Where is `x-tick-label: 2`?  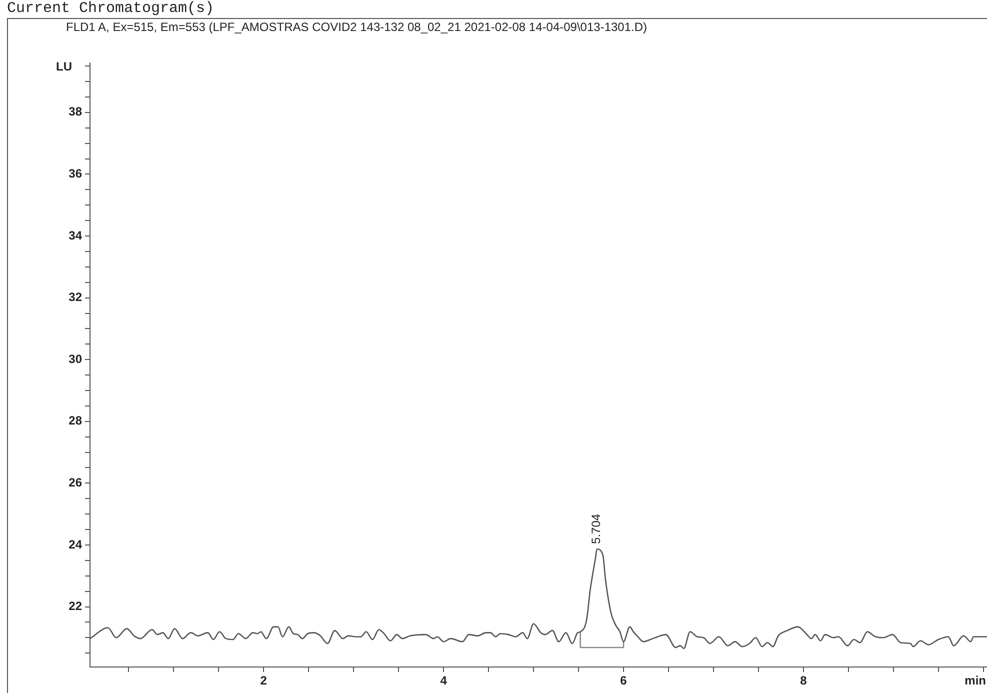 x-tick-label: 2 is located at coordinates (264, 681).